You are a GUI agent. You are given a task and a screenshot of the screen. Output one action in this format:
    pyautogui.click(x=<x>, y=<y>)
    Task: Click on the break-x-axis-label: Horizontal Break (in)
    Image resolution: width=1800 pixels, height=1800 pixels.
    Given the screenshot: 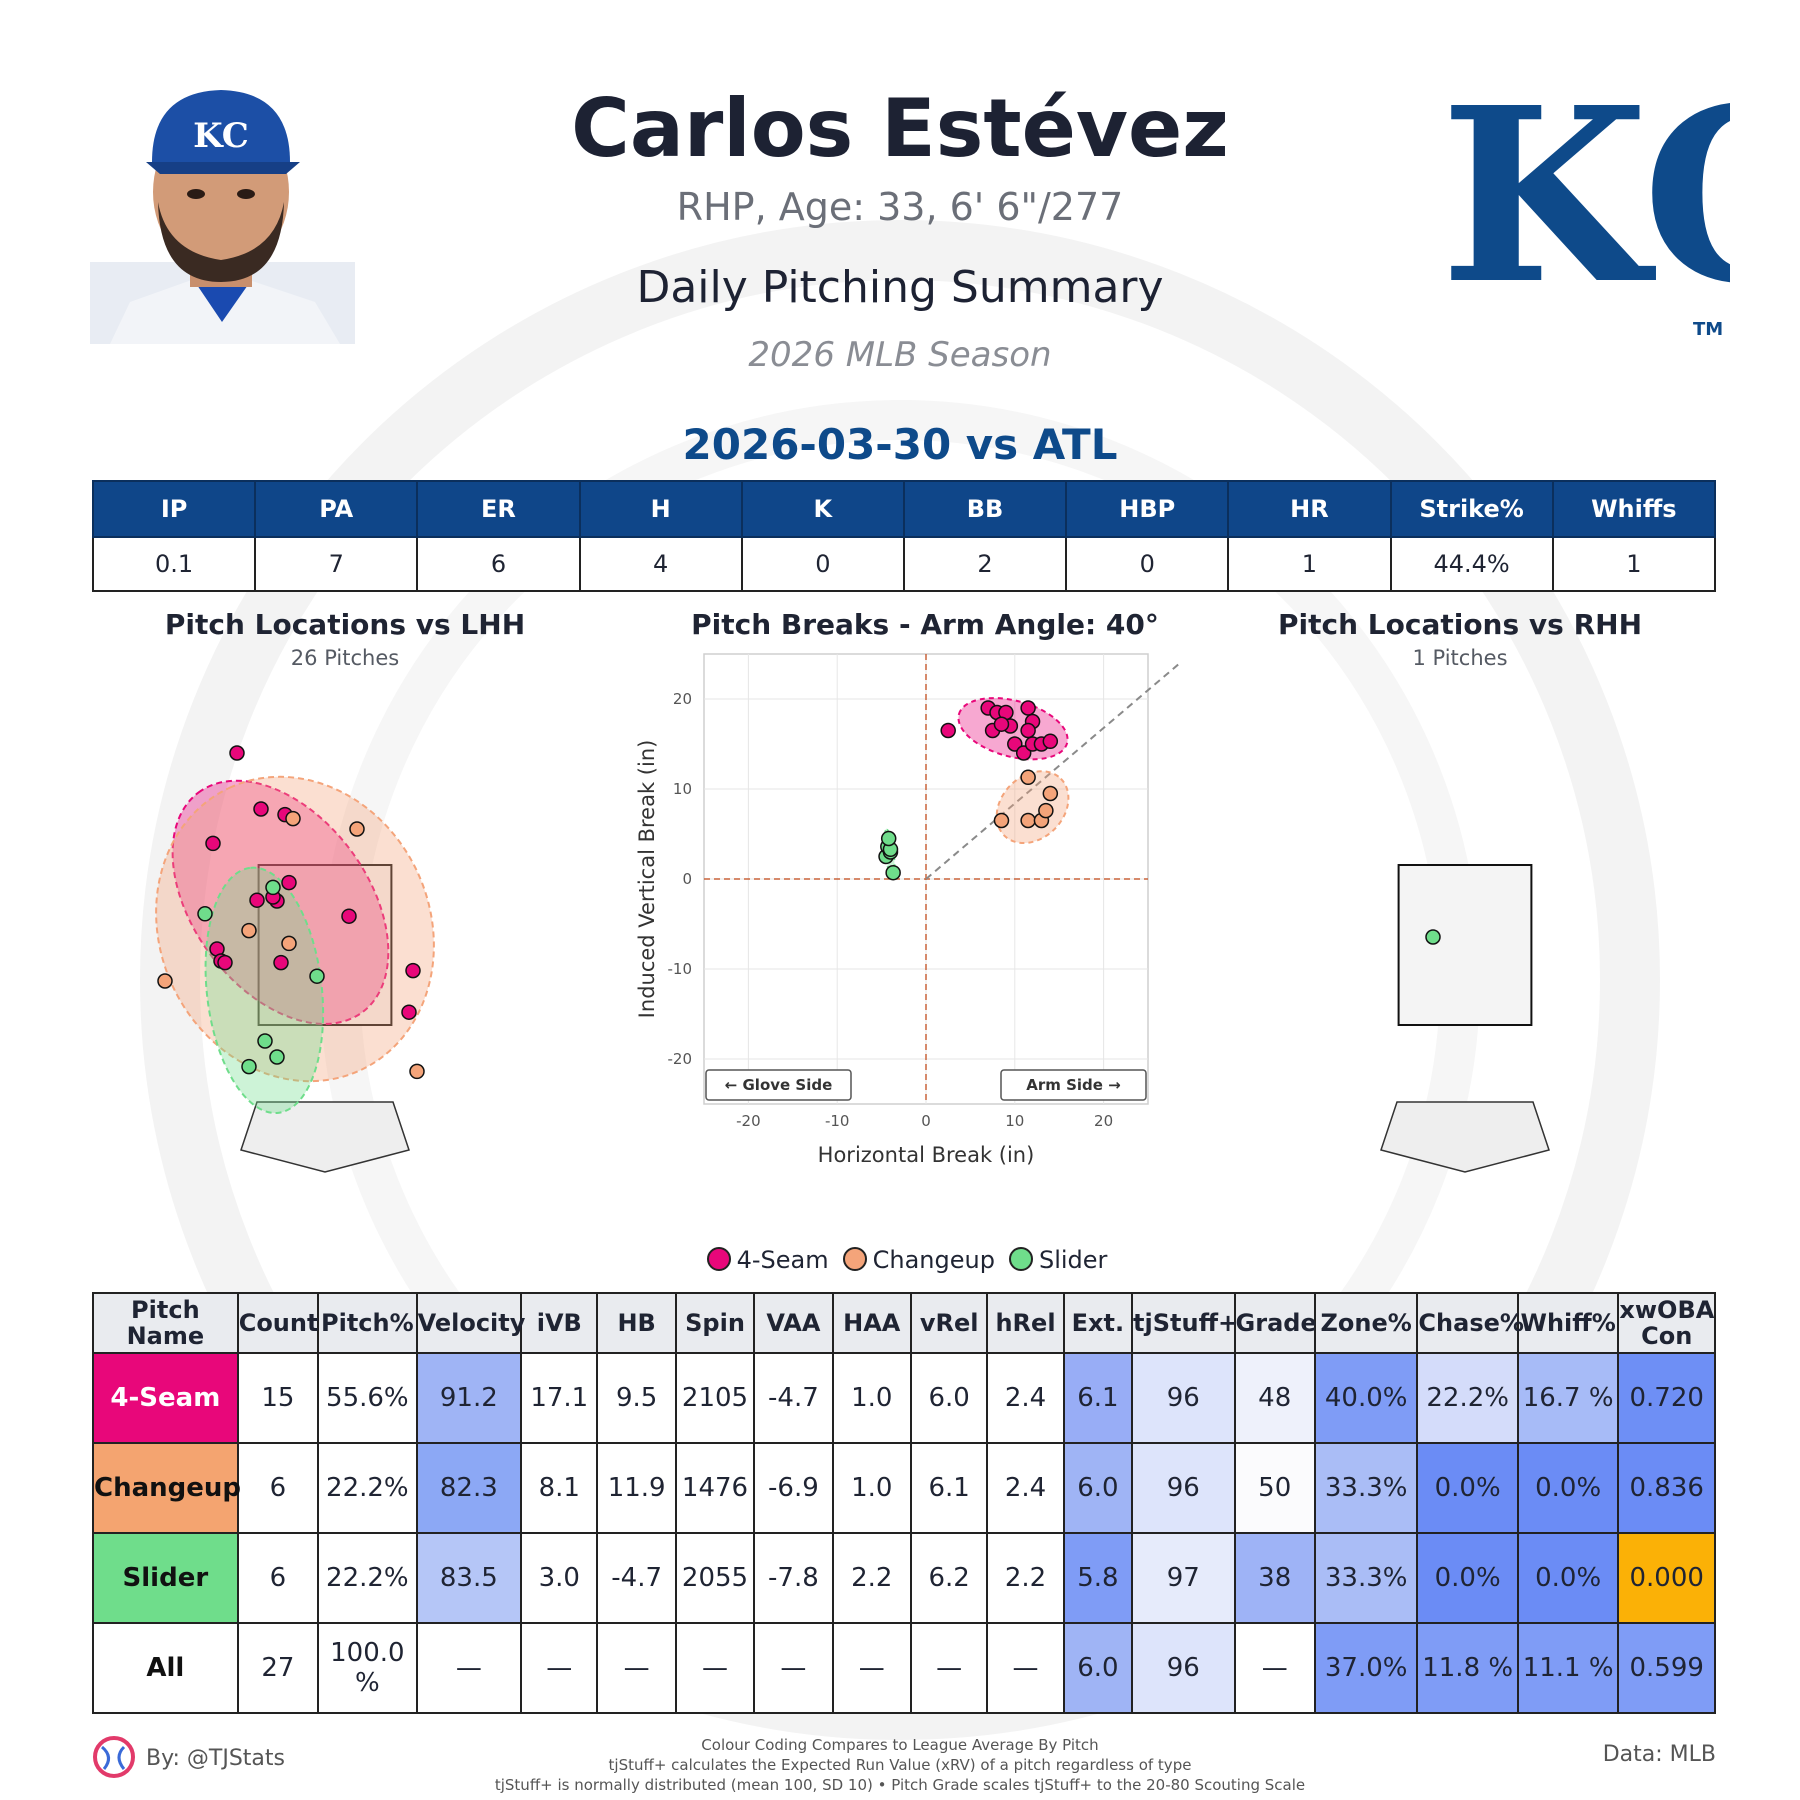 What is the action you would take?
    pyautogui.click(x=926, y=1155)
    